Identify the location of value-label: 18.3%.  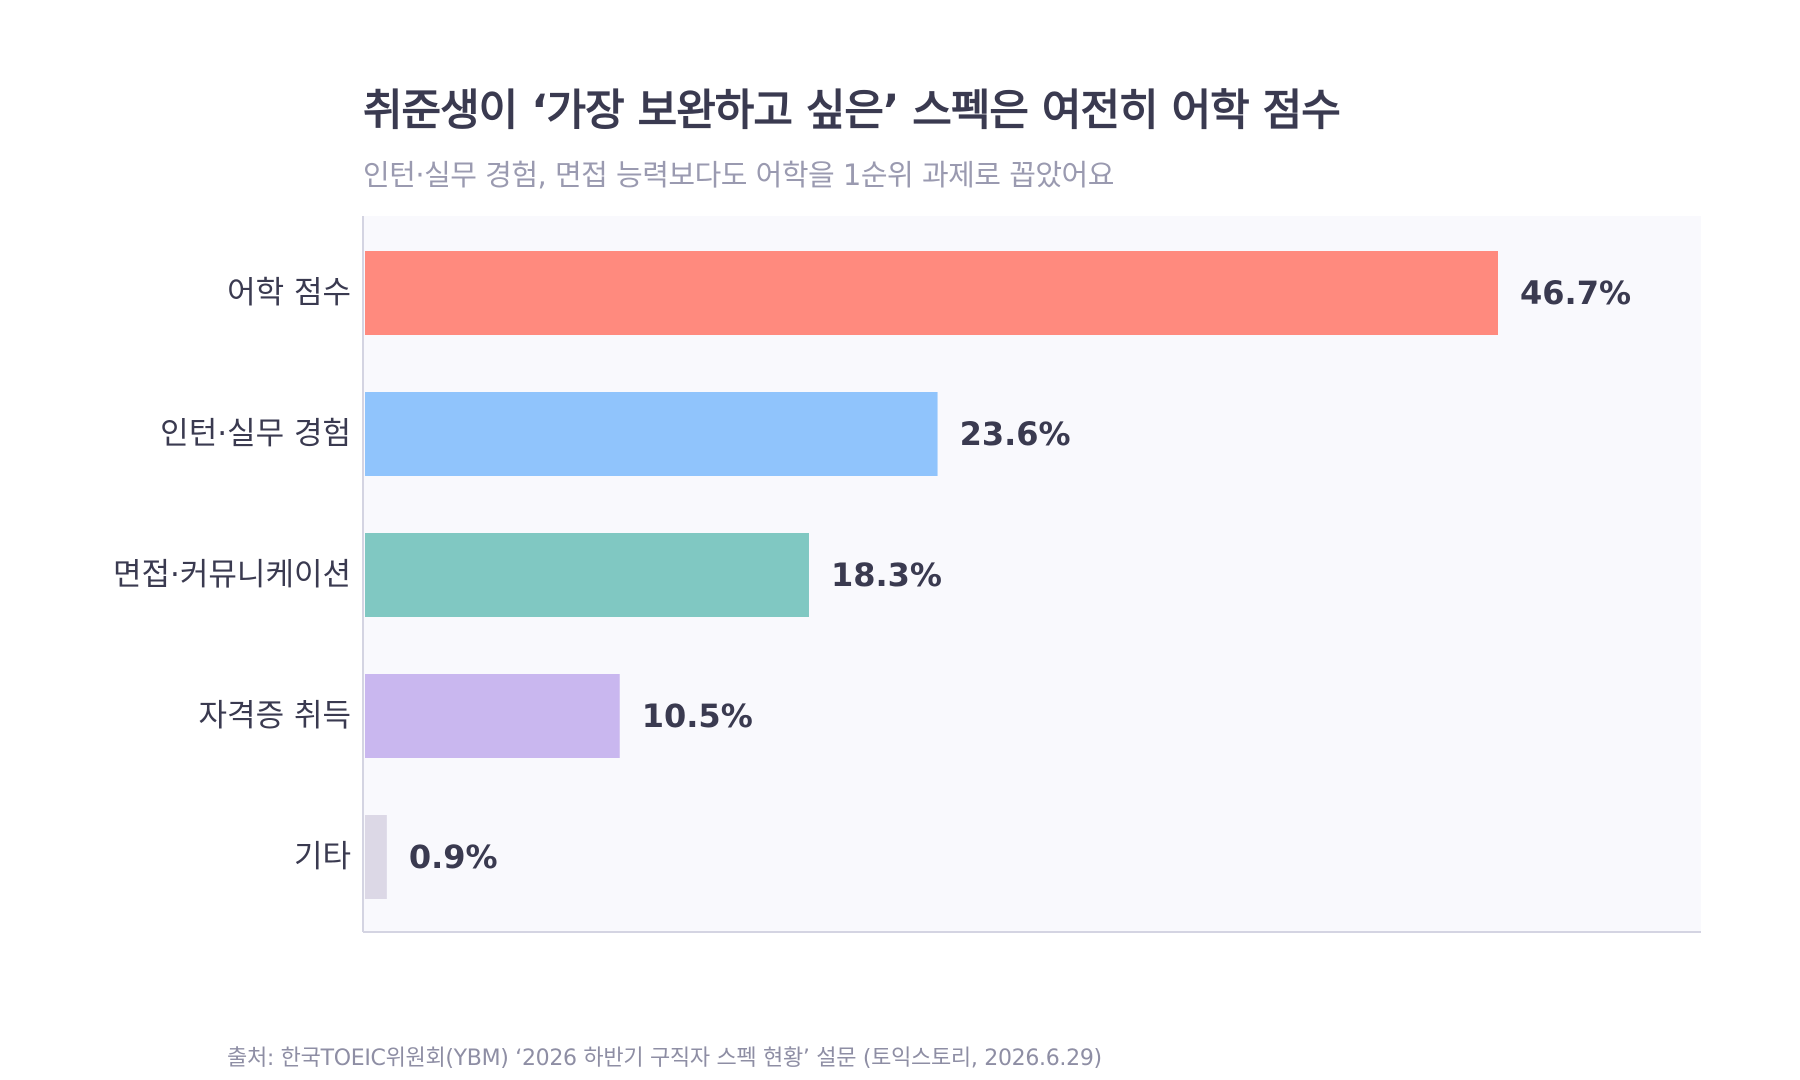
(886, 575).